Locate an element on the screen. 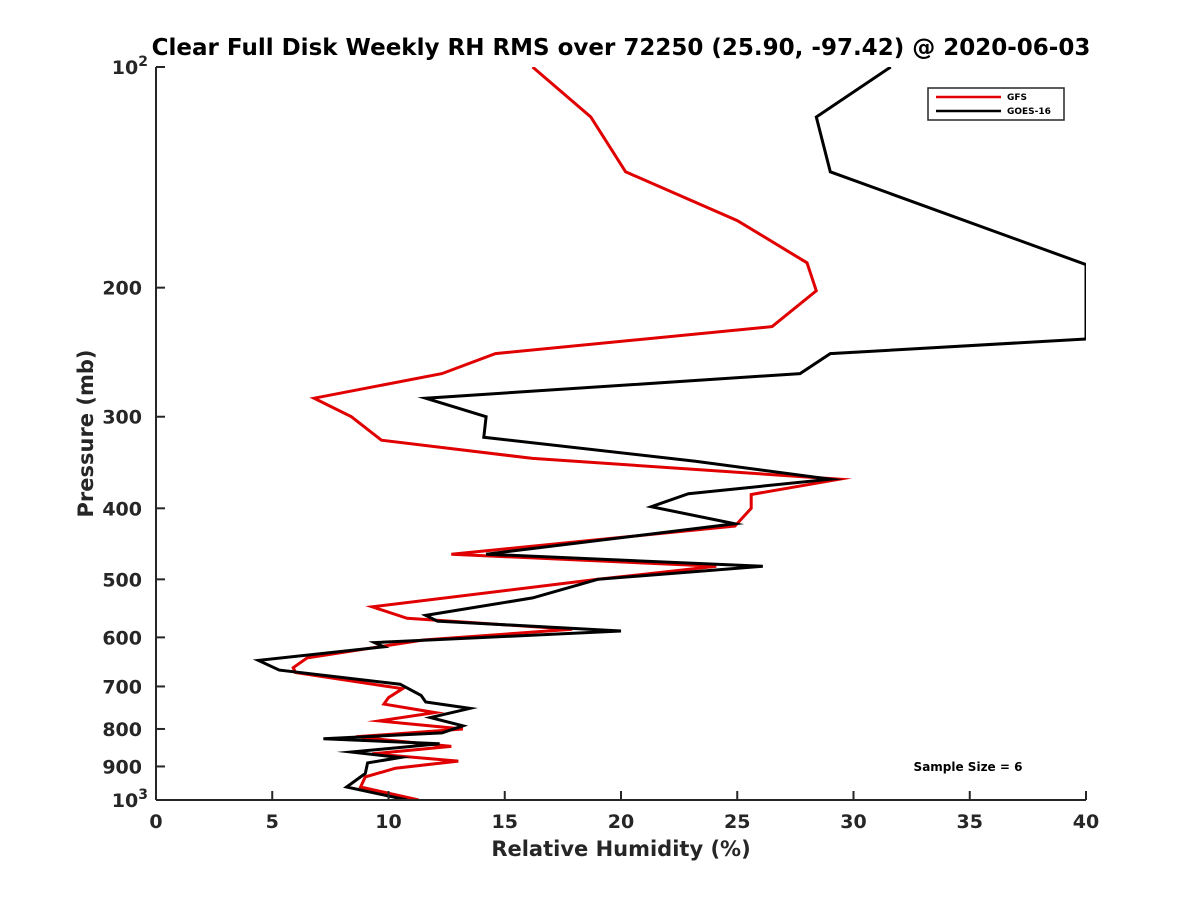 The image size is (1200, 900). x-tick-label: 20 is located at coordinates (621, 822).